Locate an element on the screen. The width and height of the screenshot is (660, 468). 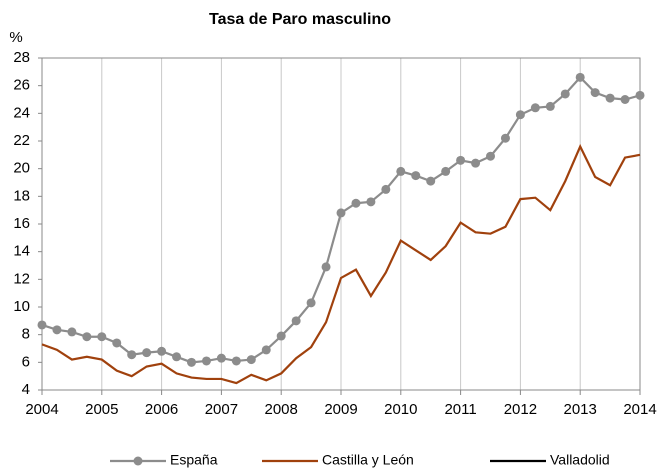
y-tick-label: 20 is located at coordinates (21, 168).